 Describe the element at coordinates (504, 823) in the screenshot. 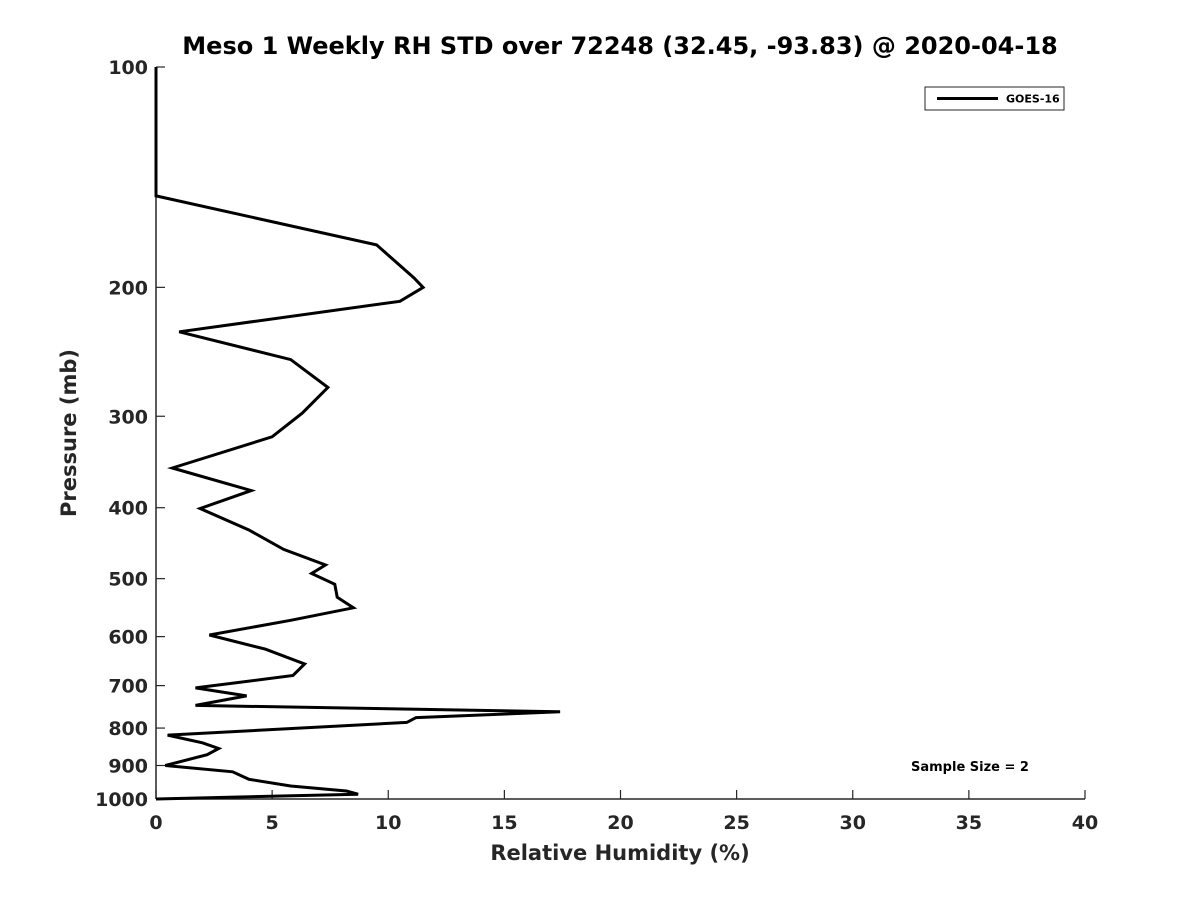

I see `x-tick-label: 15` at that location.